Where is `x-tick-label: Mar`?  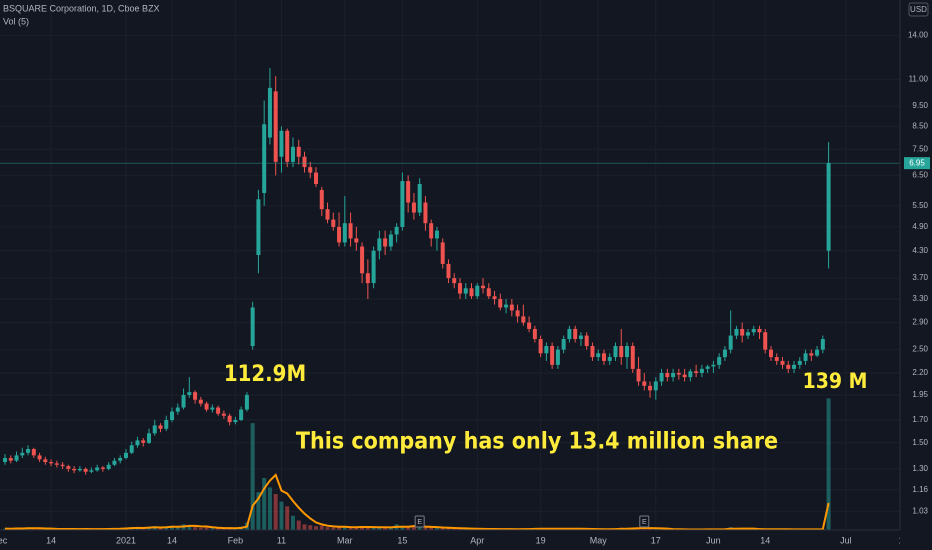 x-tick-label: Mar is located at coordinates (345, 540).